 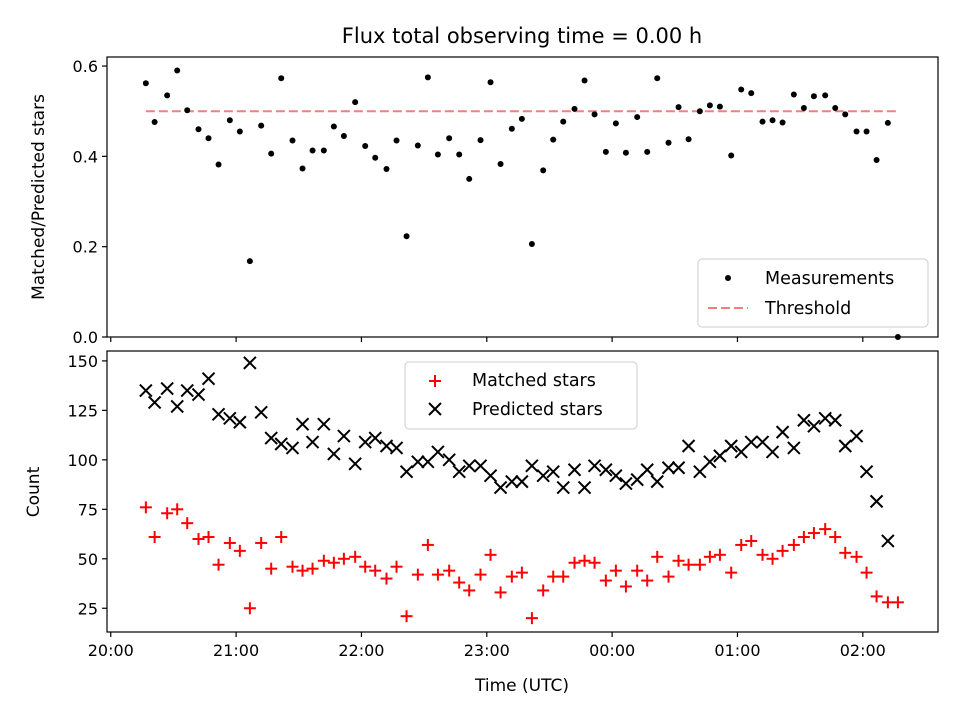 What do you see at coordinates (88, 608) in the screenshot?
I see `bottom-y-tick-label: 25` at bounding box center [88, 608].